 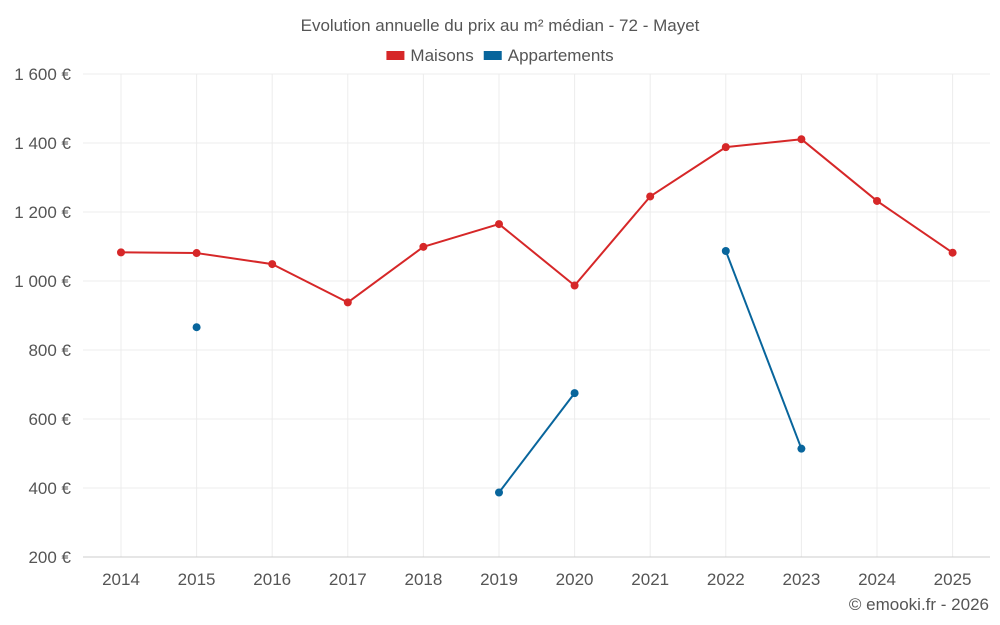 What do you see at coordinates (49, 488) in the screenshot?
I see `y-tick-label: 400 €` at bounding box center [49, 488].